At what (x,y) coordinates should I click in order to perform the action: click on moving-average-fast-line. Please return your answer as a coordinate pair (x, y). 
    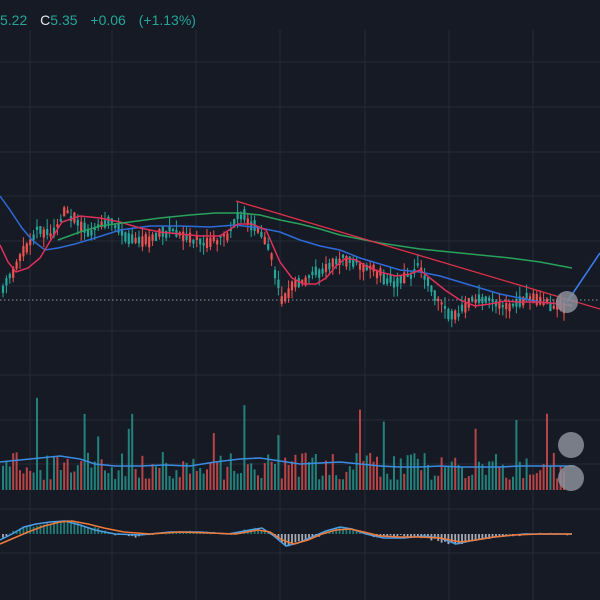
    Looking at the image, I should click on (286, 261).